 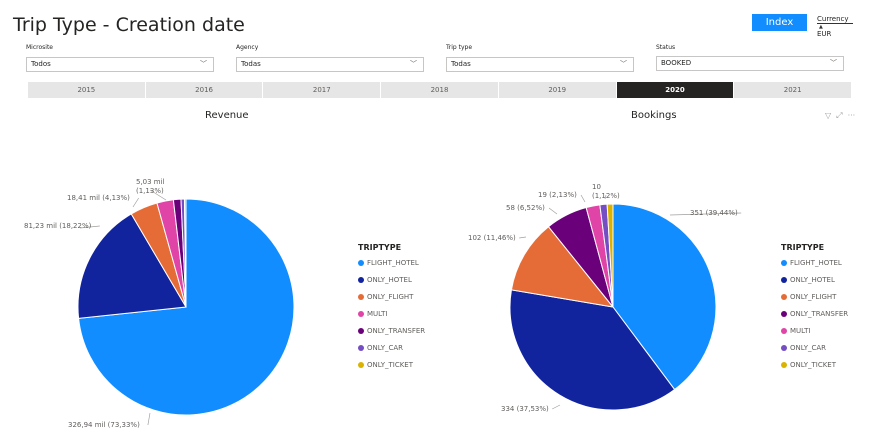 What do you see at coordinates (150, 186) in the screenshot?
I see `data-label-only-transfer: 5,03 mil (1,13%)` at bounding box center [150, 186].